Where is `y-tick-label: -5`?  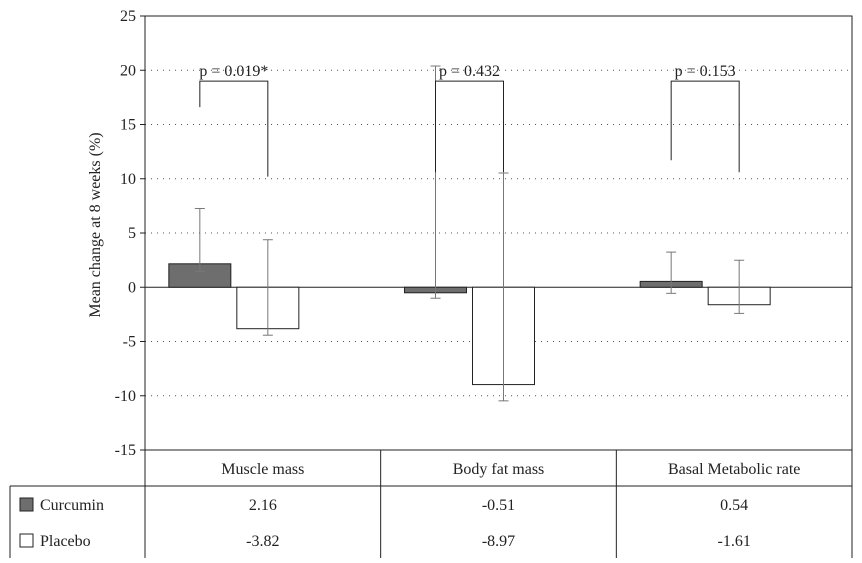 y-tick-label: -5 is located at coordinates (129, 342).